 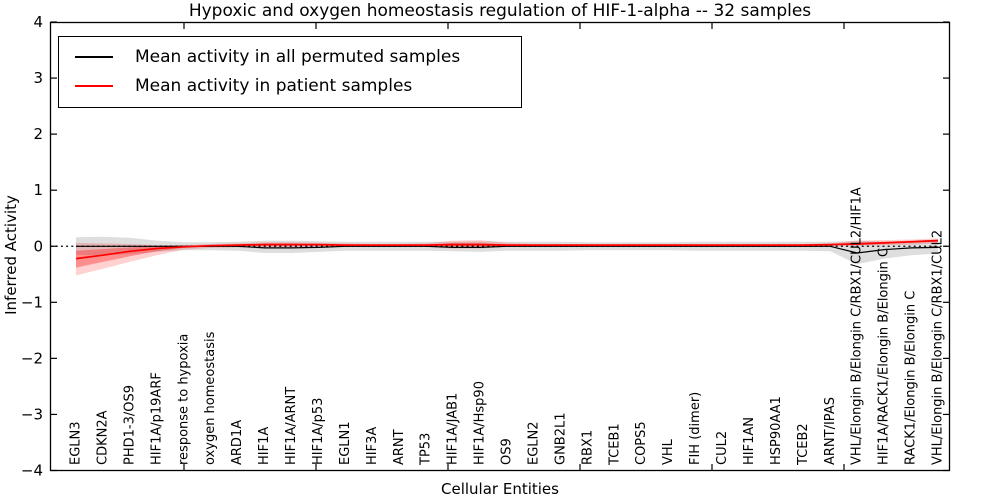 What do you see at coordinates (210, 398) in the screenshot?
I see `x-category-label: oxygen homeostasis` at bounding box center [210, 398].